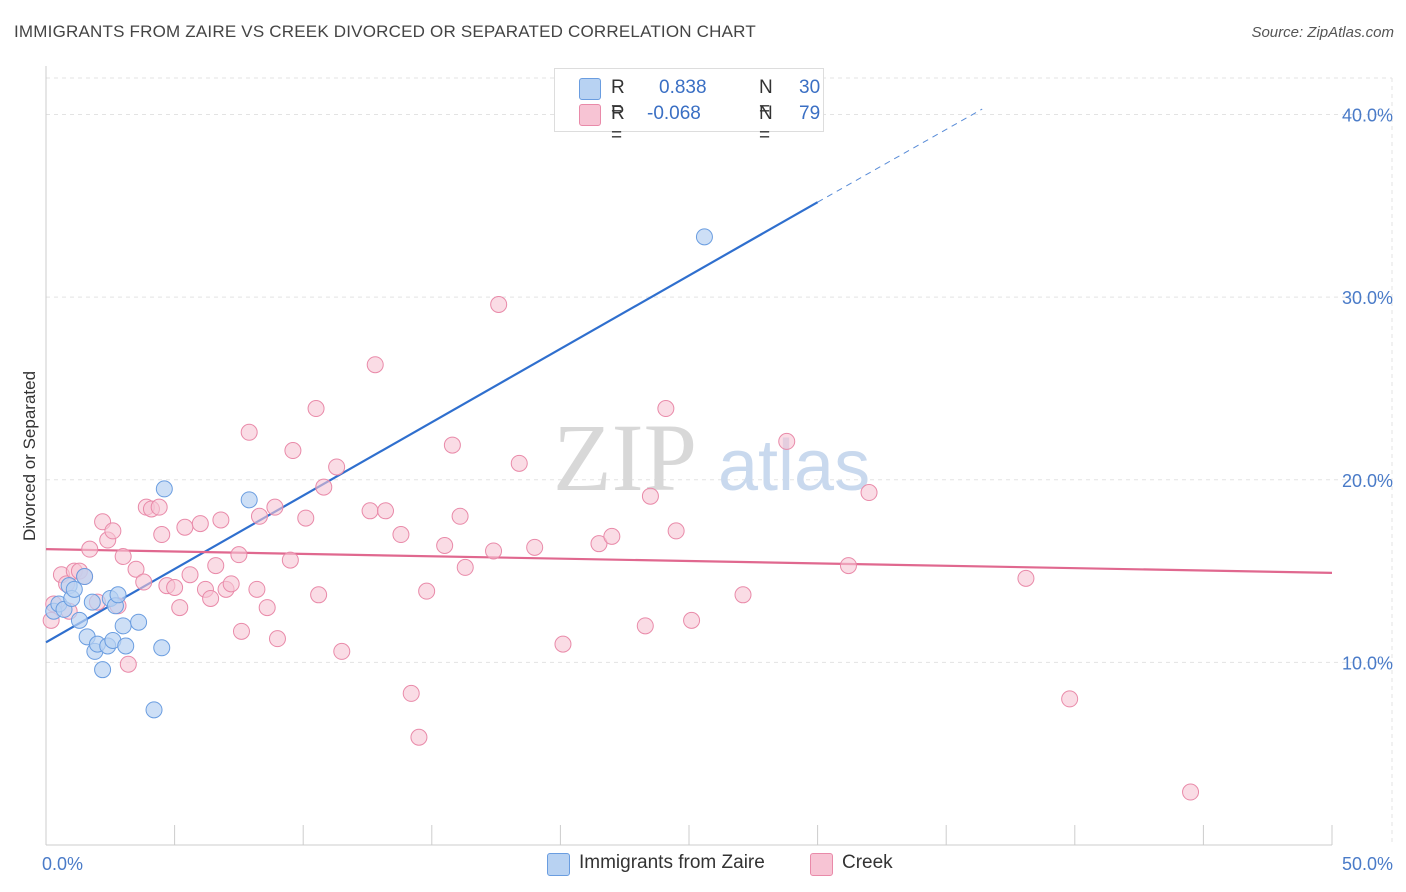  I want to click on legend-swatch-pink, so click(590, 115).